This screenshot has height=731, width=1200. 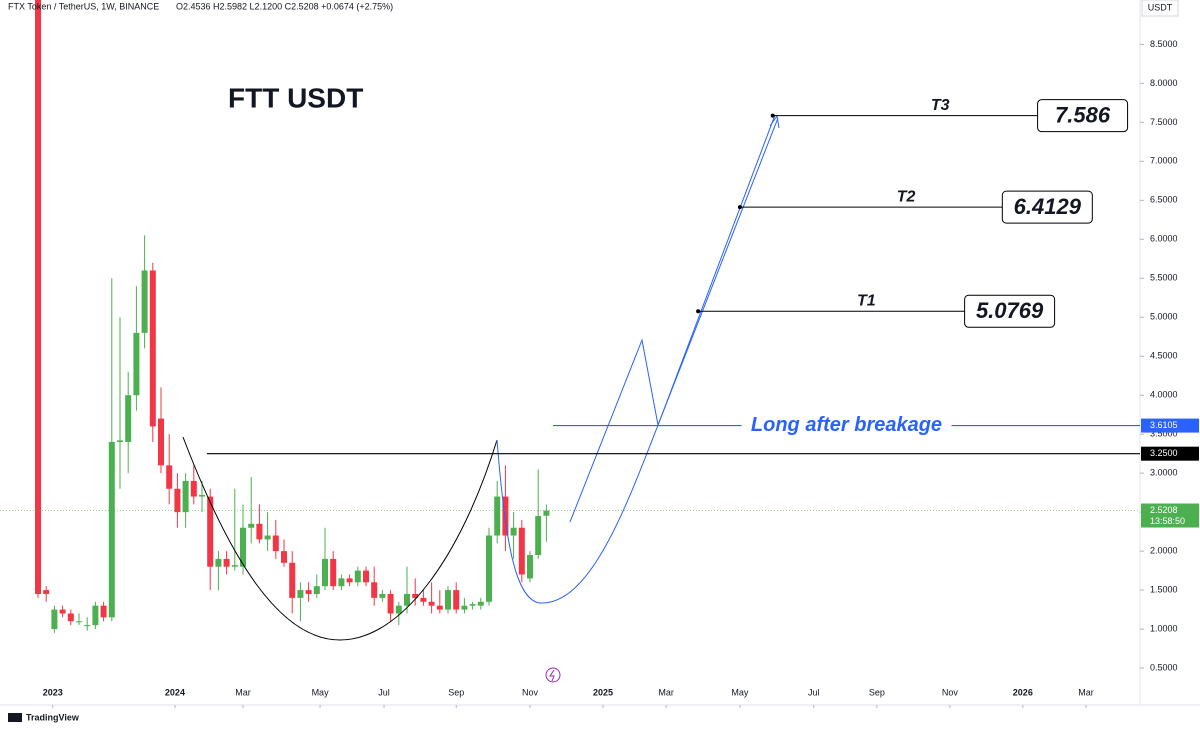 I want to click on y-tick-label: 4.5000, so click(x=1164, y=356).